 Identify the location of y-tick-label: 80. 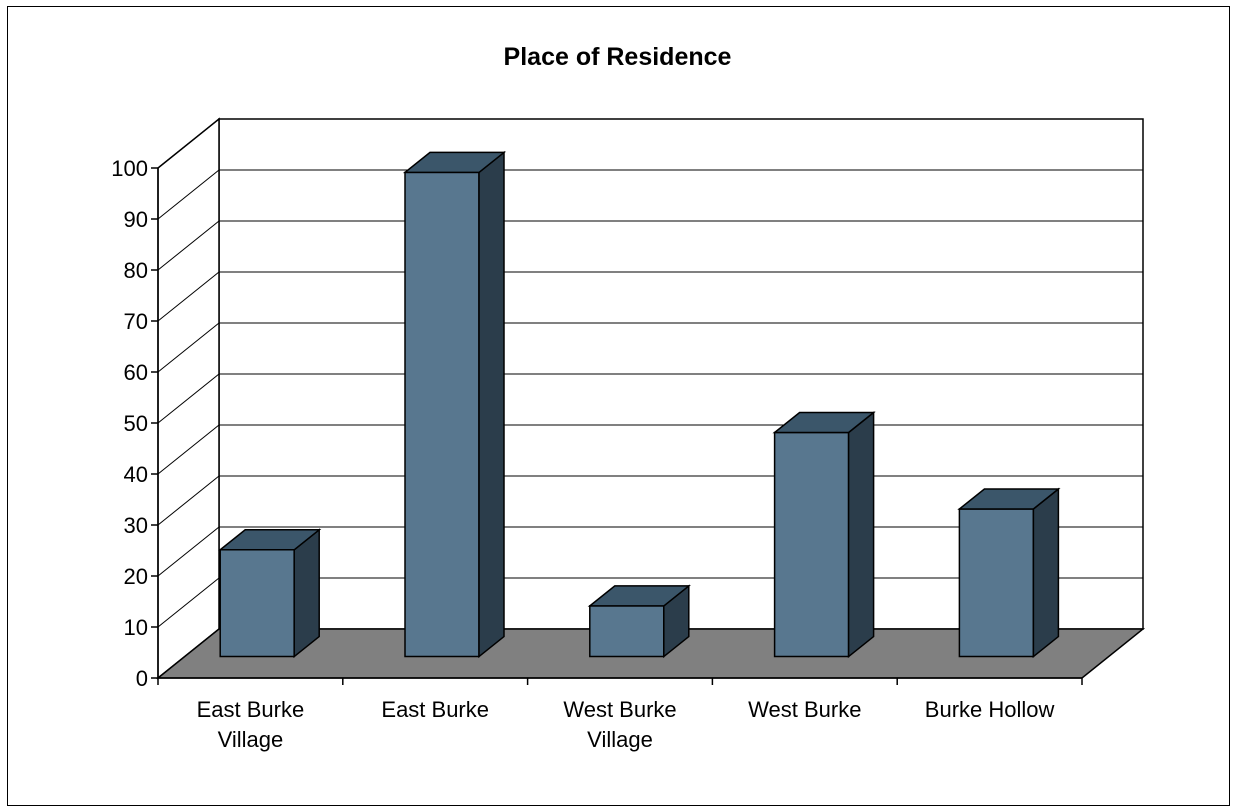
(136, 270).